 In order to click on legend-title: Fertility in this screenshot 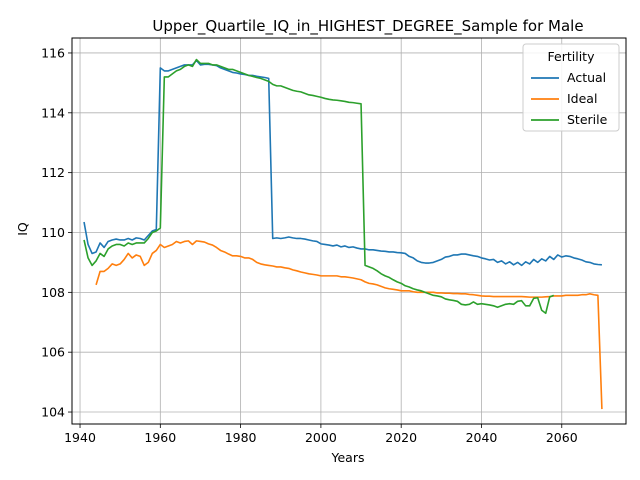, I will do `click(572, 56)`.